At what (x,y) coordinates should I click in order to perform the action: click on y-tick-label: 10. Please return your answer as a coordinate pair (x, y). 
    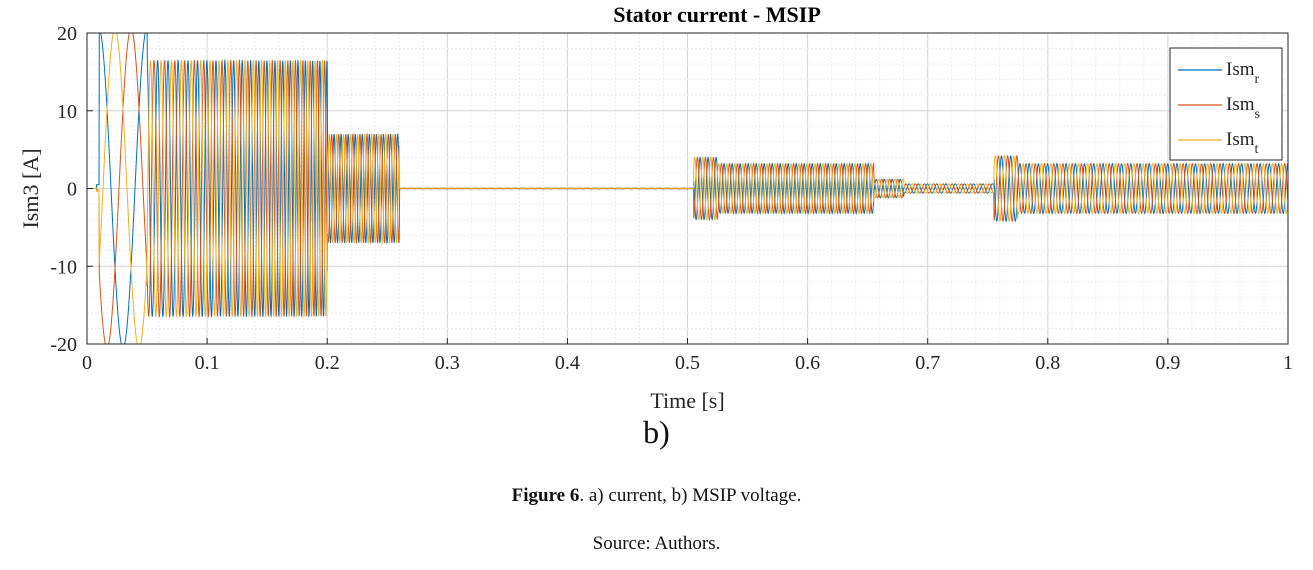
    Looking at the image, I should click on (67, 112).